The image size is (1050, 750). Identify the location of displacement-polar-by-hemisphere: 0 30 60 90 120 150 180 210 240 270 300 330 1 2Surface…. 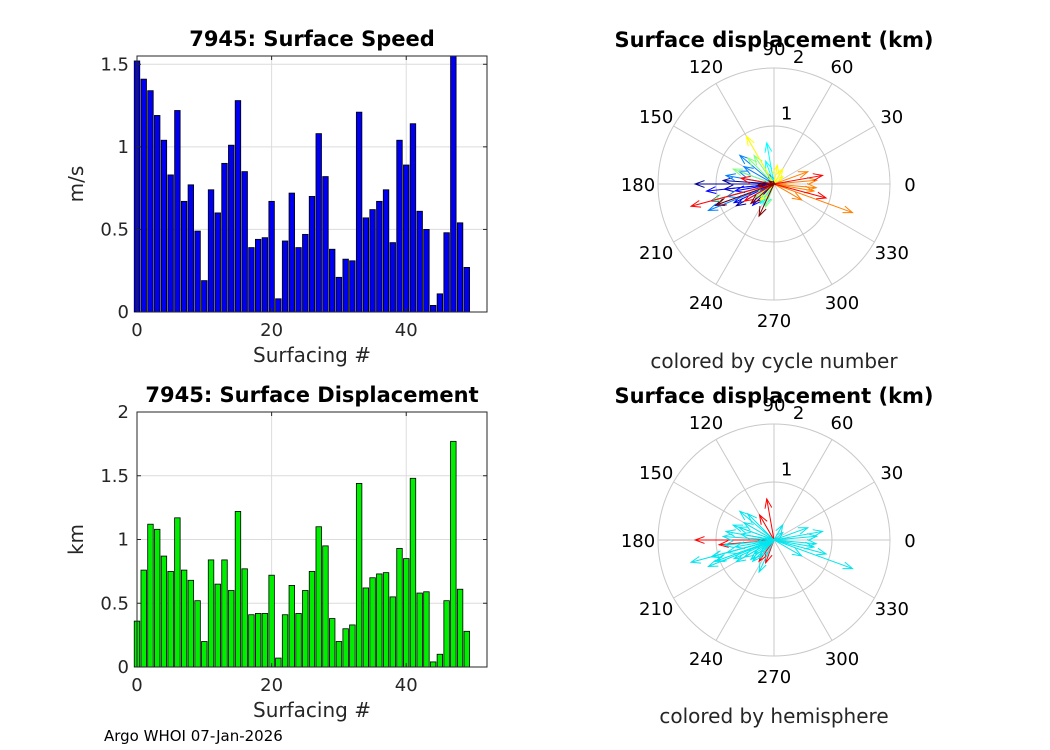
(773, 556).